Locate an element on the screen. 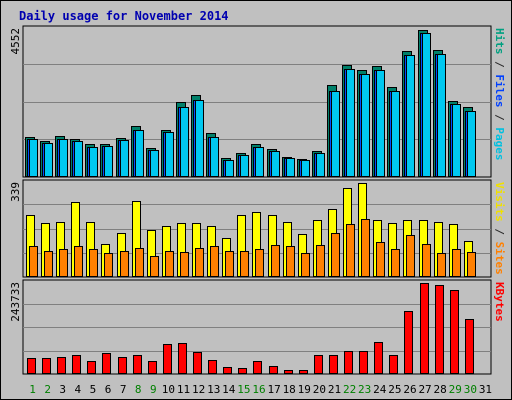  x-tick-label-11: 11 is located at coordinates (183, 389).